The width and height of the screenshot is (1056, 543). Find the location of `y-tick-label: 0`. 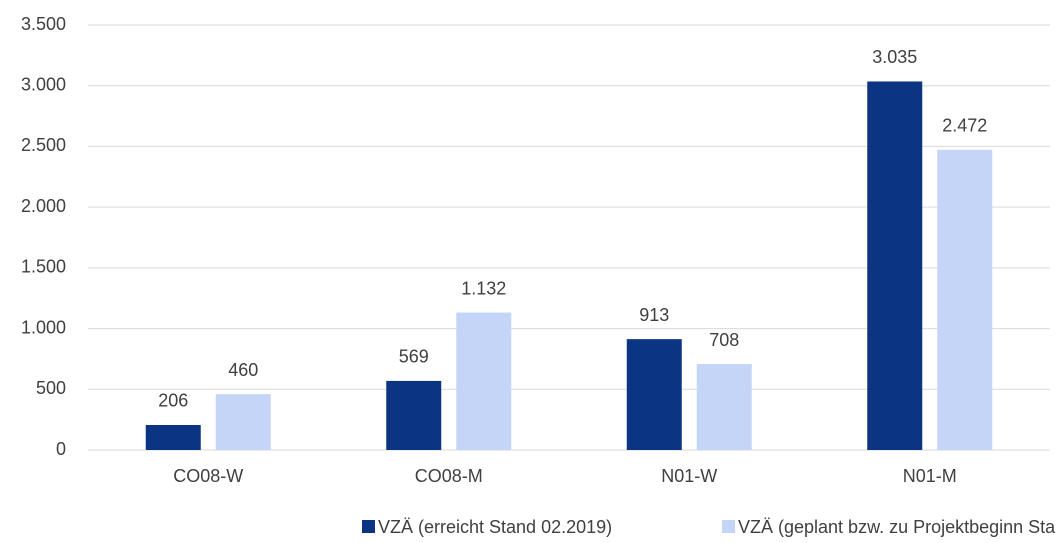

y-tick-label: 0 is located at coordinates (61, 449).